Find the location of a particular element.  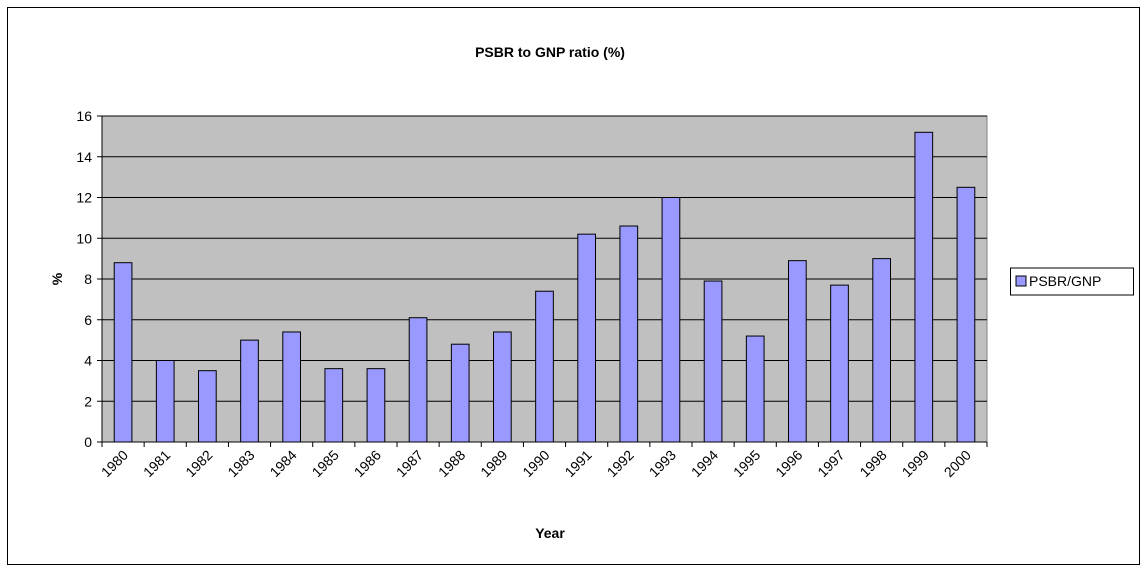

y-tick-label: 0 is located at coordinates (88, 442).